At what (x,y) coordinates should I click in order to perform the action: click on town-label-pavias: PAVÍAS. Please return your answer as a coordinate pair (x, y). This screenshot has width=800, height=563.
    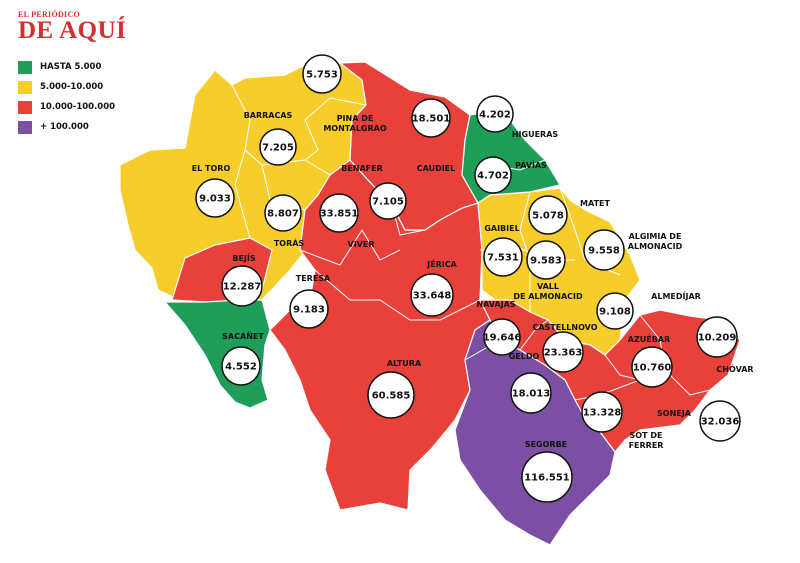
    Looking at the image, I should click on (531, 164).